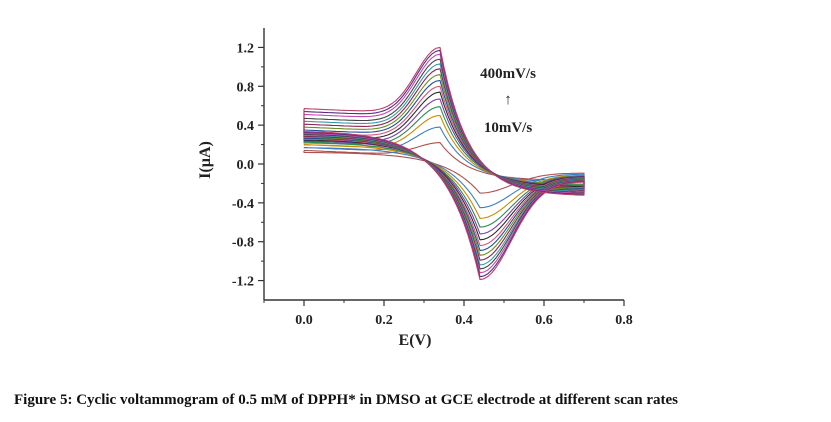  What do you see at coordinates (243, 204) in the screenshot?
I see `y-tick-label: -0.4` at bounding box center [243, 204].